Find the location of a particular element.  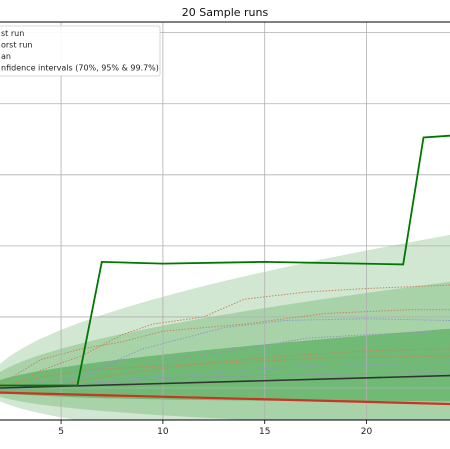

x-tick-label: 20 is located at coordinates (367, 432).